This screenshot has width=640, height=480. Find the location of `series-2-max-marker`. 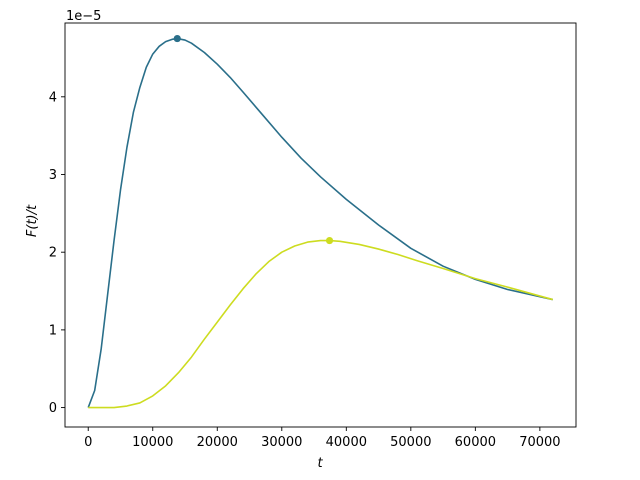

series-2-max-marker is located at coordinates (329, 240).